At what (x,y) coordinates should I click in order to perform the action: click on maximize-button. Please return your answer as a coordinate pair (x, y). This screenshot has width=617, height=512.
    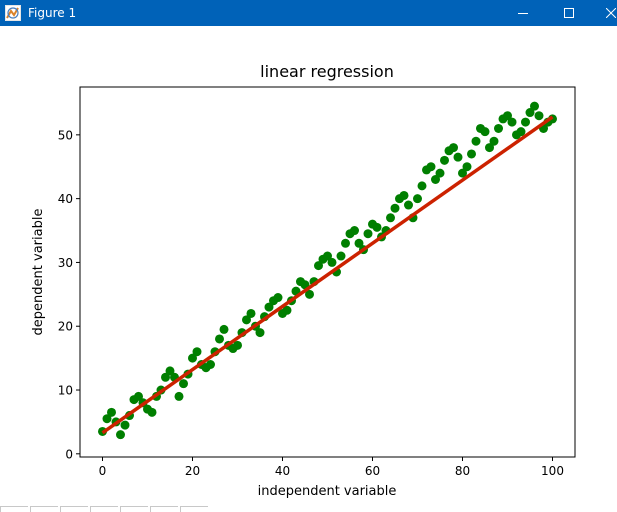
    Looking at the image, I should click on (569, 13).